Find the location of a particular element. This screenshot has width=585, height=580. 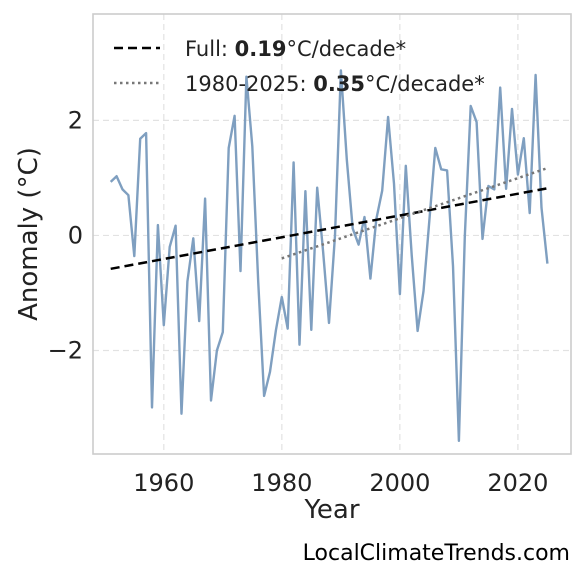

y-tick-label: −2 is located at coordinates (65, 350).